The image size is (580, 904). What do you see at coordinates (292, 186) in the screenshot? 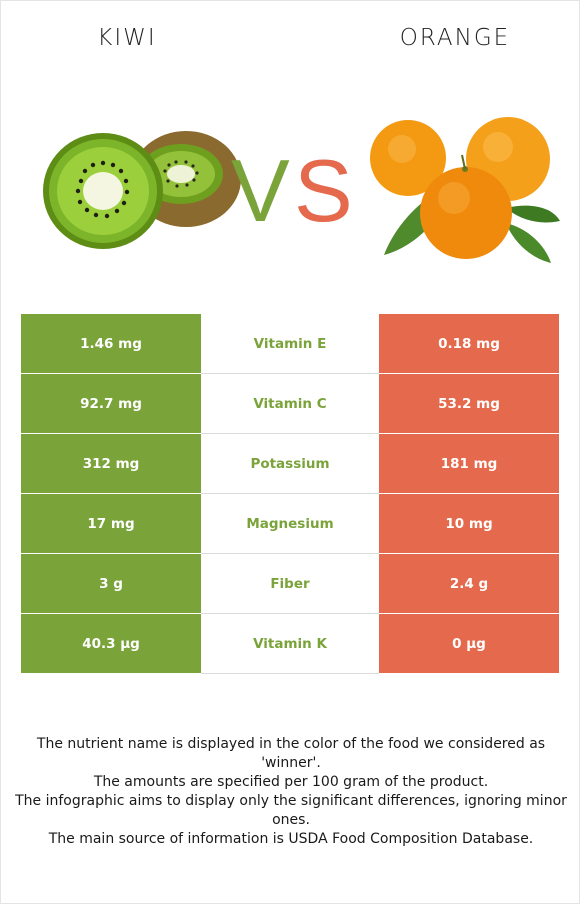
I see `vs-label: V S` at bounding box center [292, 186].